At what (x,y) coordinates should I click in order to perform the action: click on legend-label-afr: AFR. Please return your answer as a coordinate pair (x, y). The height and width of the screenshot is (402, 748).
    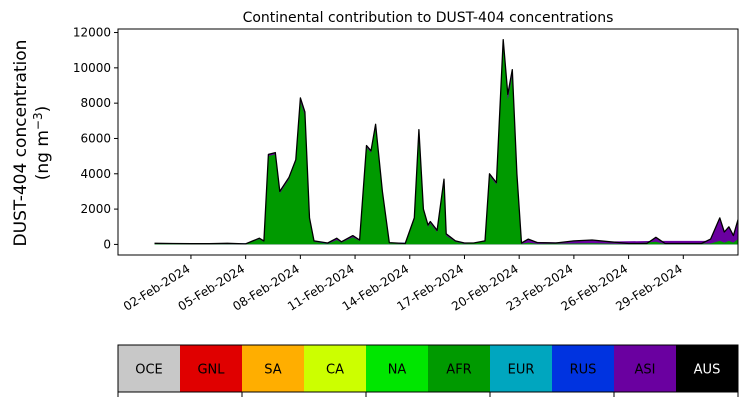
    Looking at the image, I should click on (458, 370).